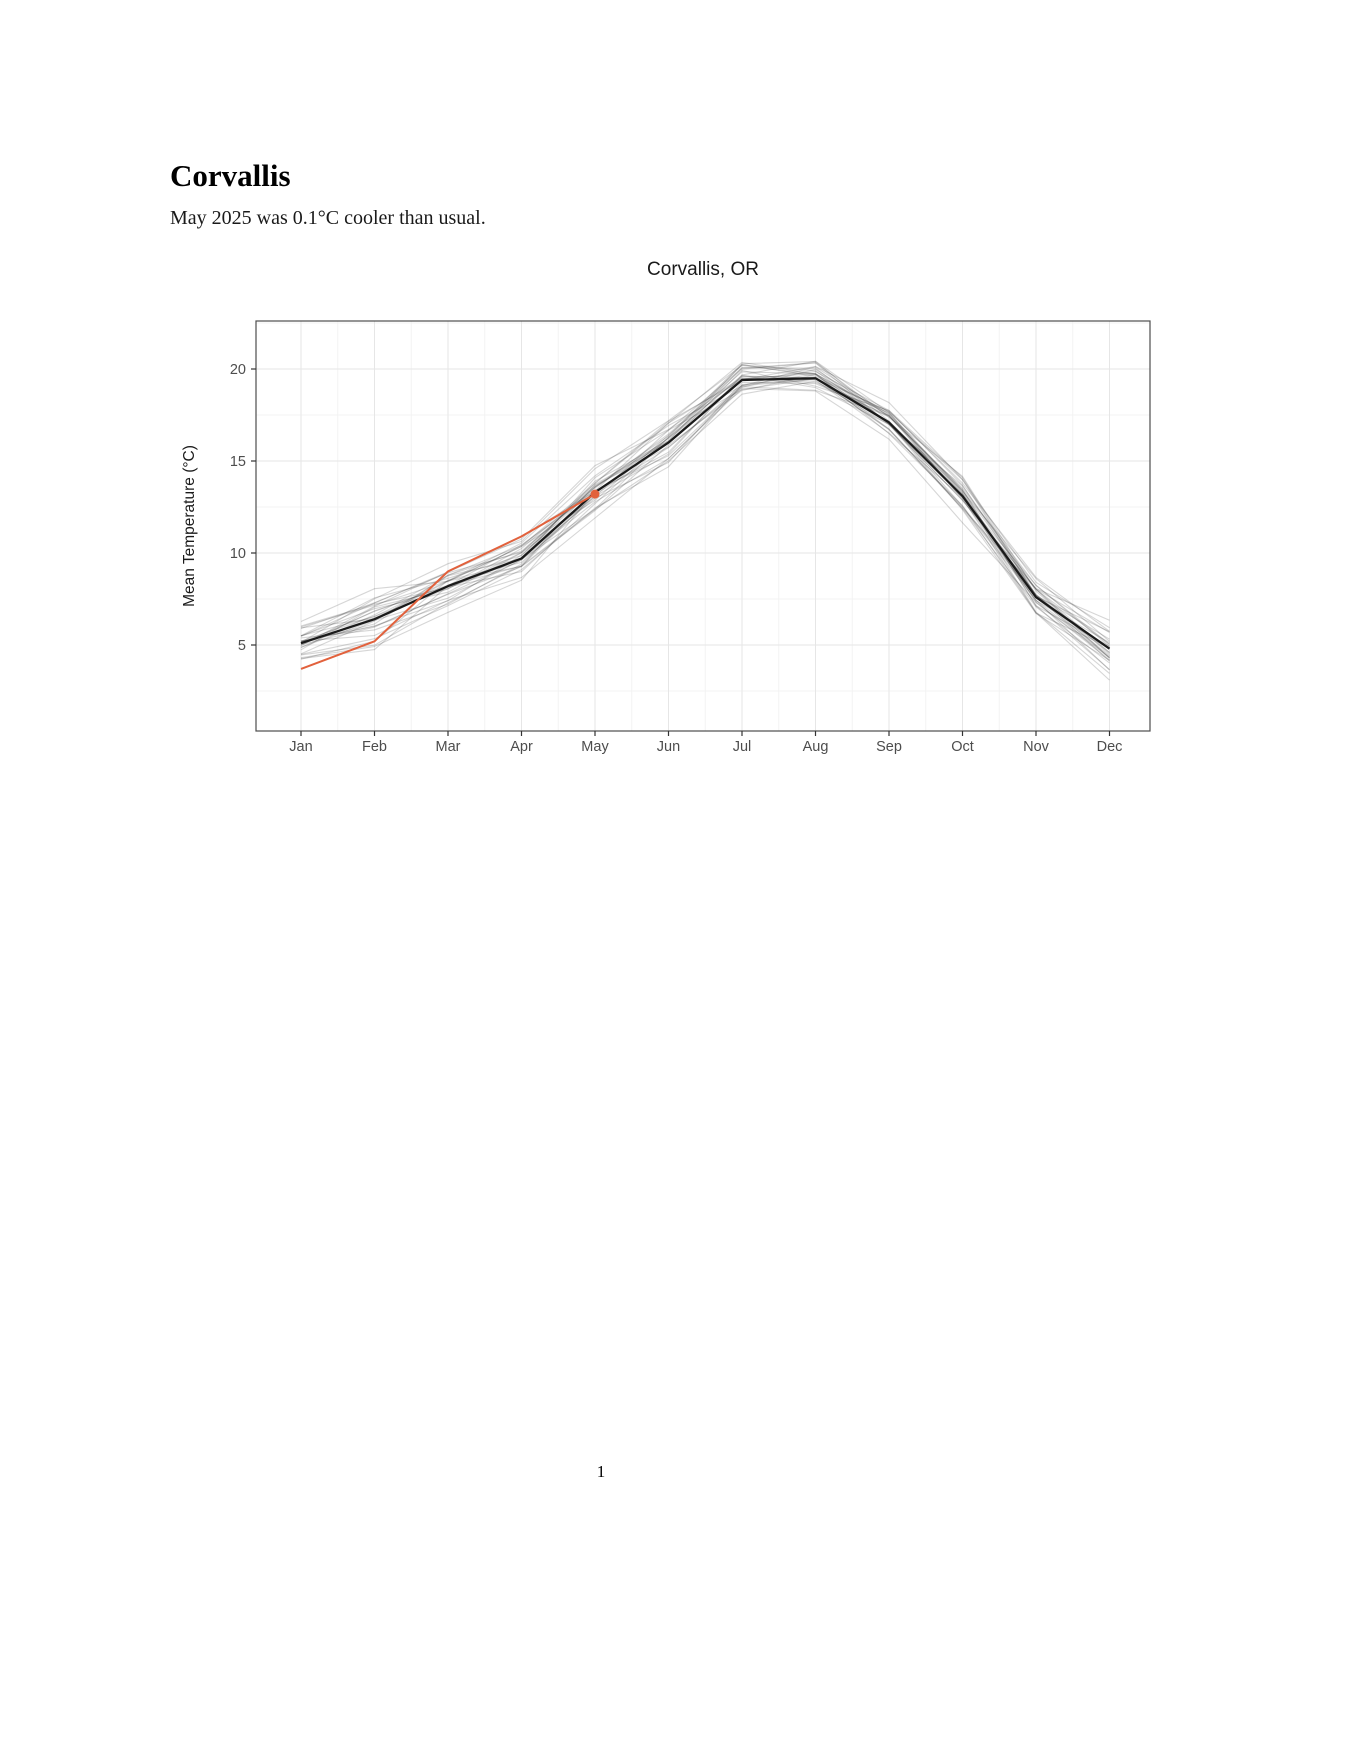  Describe the element at coordinates (962, 747) in the screenshot. I see `x-tick-label: Oct` at that location.